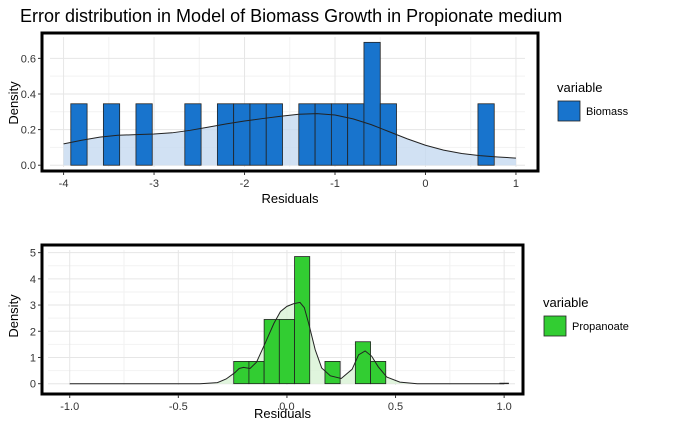 This screenshot has height=432, width=700. Describe the element at coordinates (33, 280) in the screenshot. I see `y-tick-label: 4` at that location.